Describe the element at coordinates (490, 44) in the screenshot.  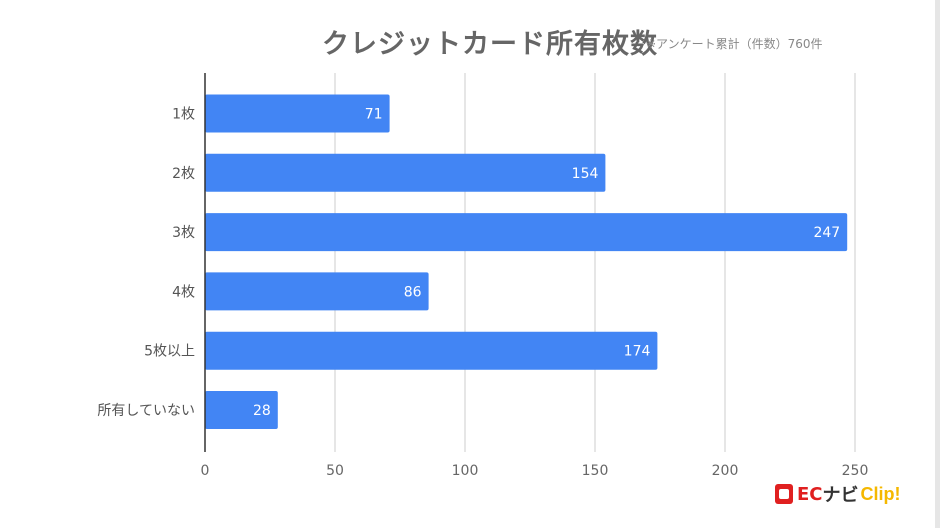
I see `chart-title: クレジットカード所有枚数` at that location.